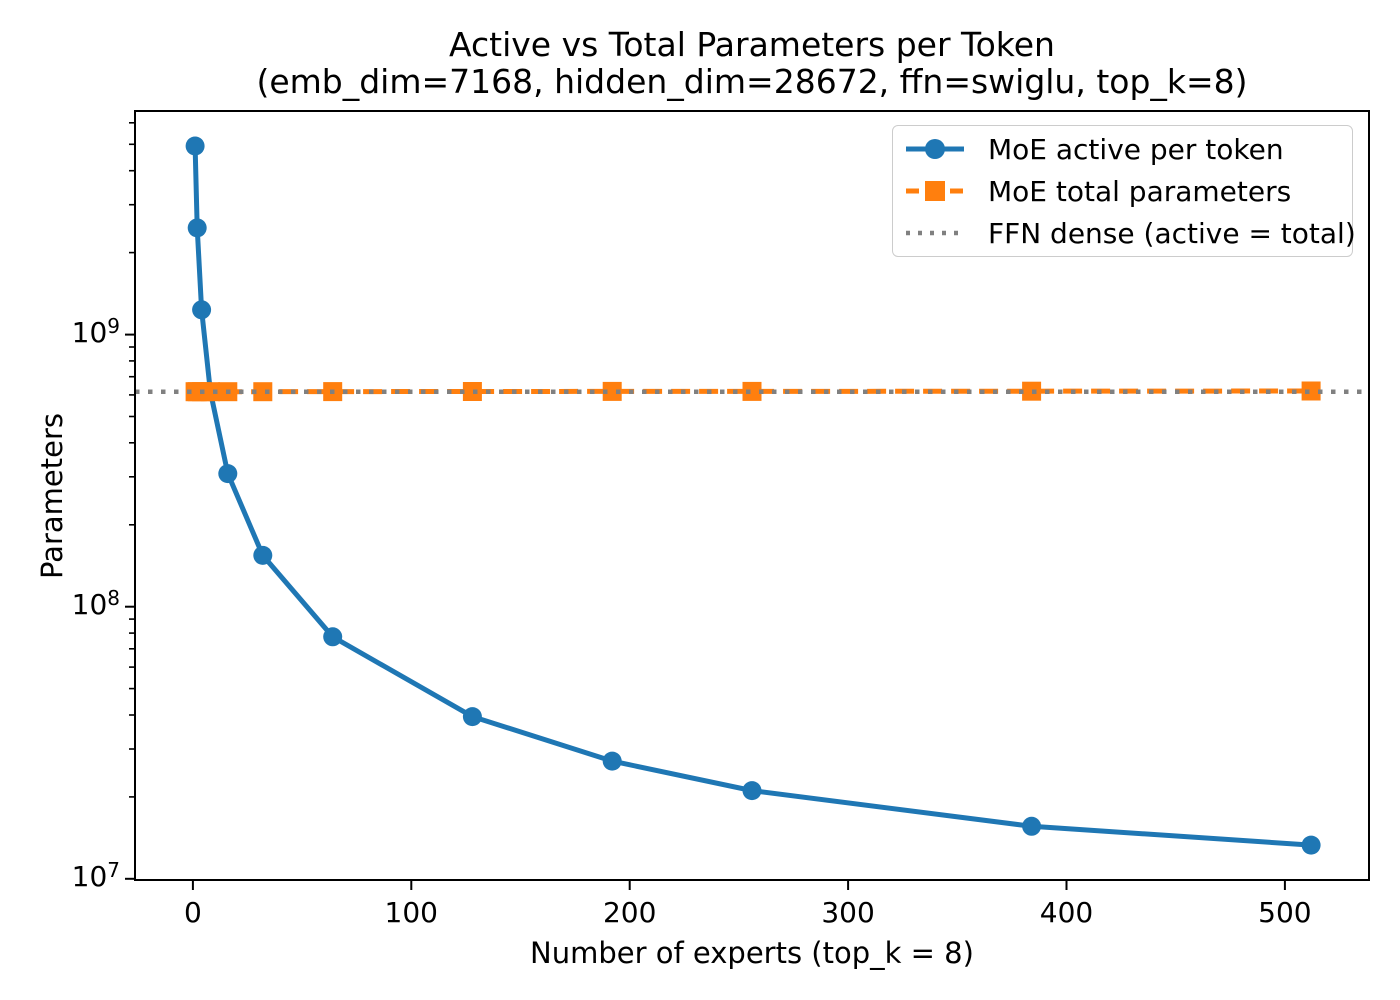 This screenshot has height=1000, width=1400. I want to click on legend-swatch-line-circle, so click(935, 149).